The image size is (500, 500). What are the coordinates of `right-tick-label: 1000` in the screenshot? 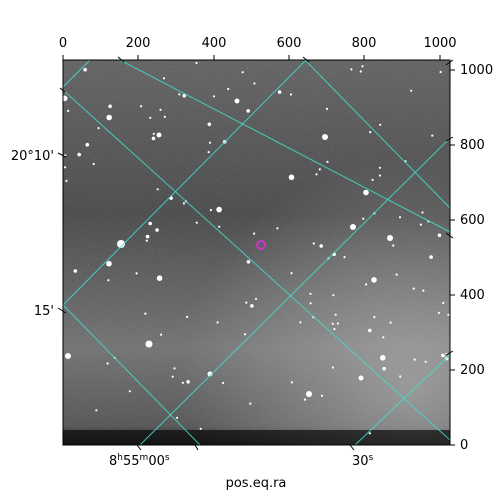 It's located at (476, 70).